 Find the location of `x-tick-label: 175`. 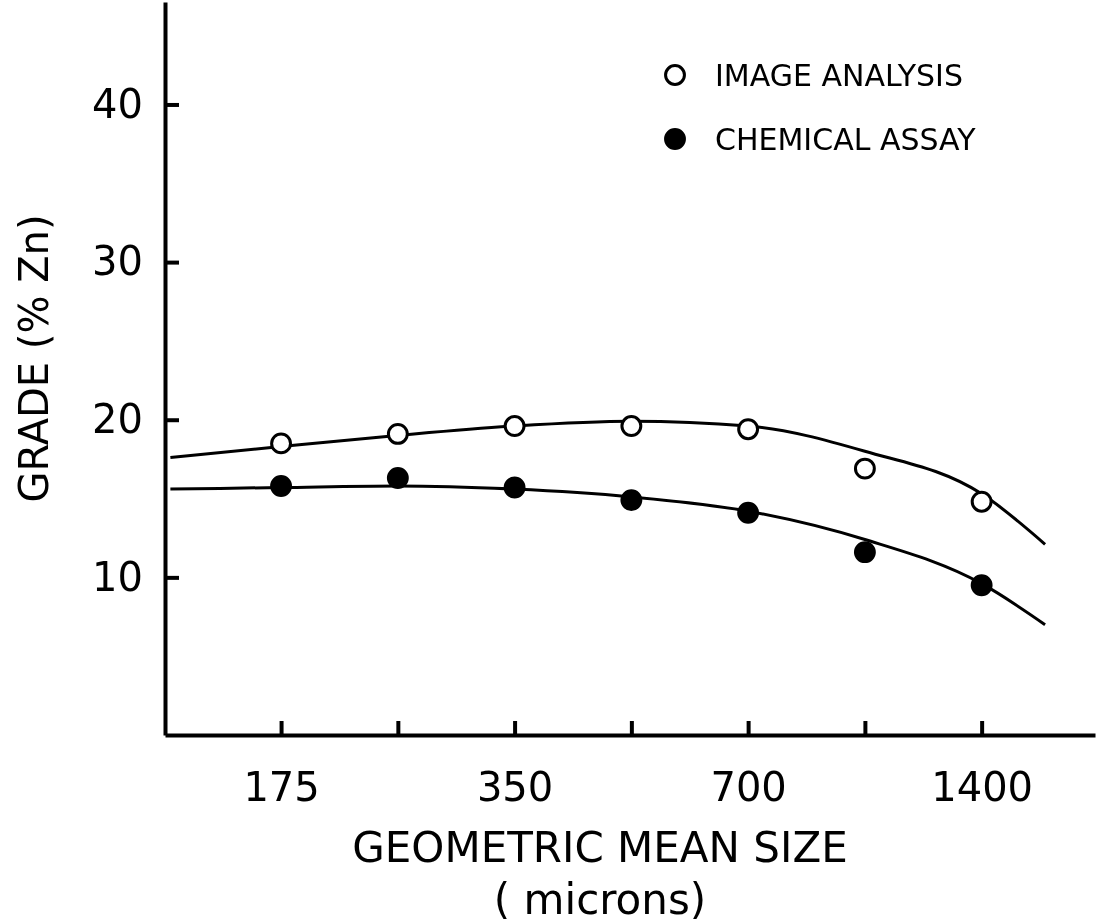

x-tick-label: 175 is located at coordinates (281, 787).